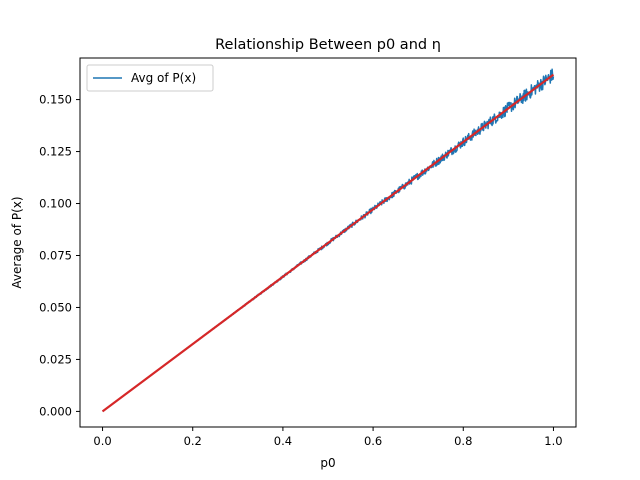  What do you see at coordinates (17, 242) in the screenshot?
I see `y-axis-label: Average of P(x)` at bounding box center [17, 242].